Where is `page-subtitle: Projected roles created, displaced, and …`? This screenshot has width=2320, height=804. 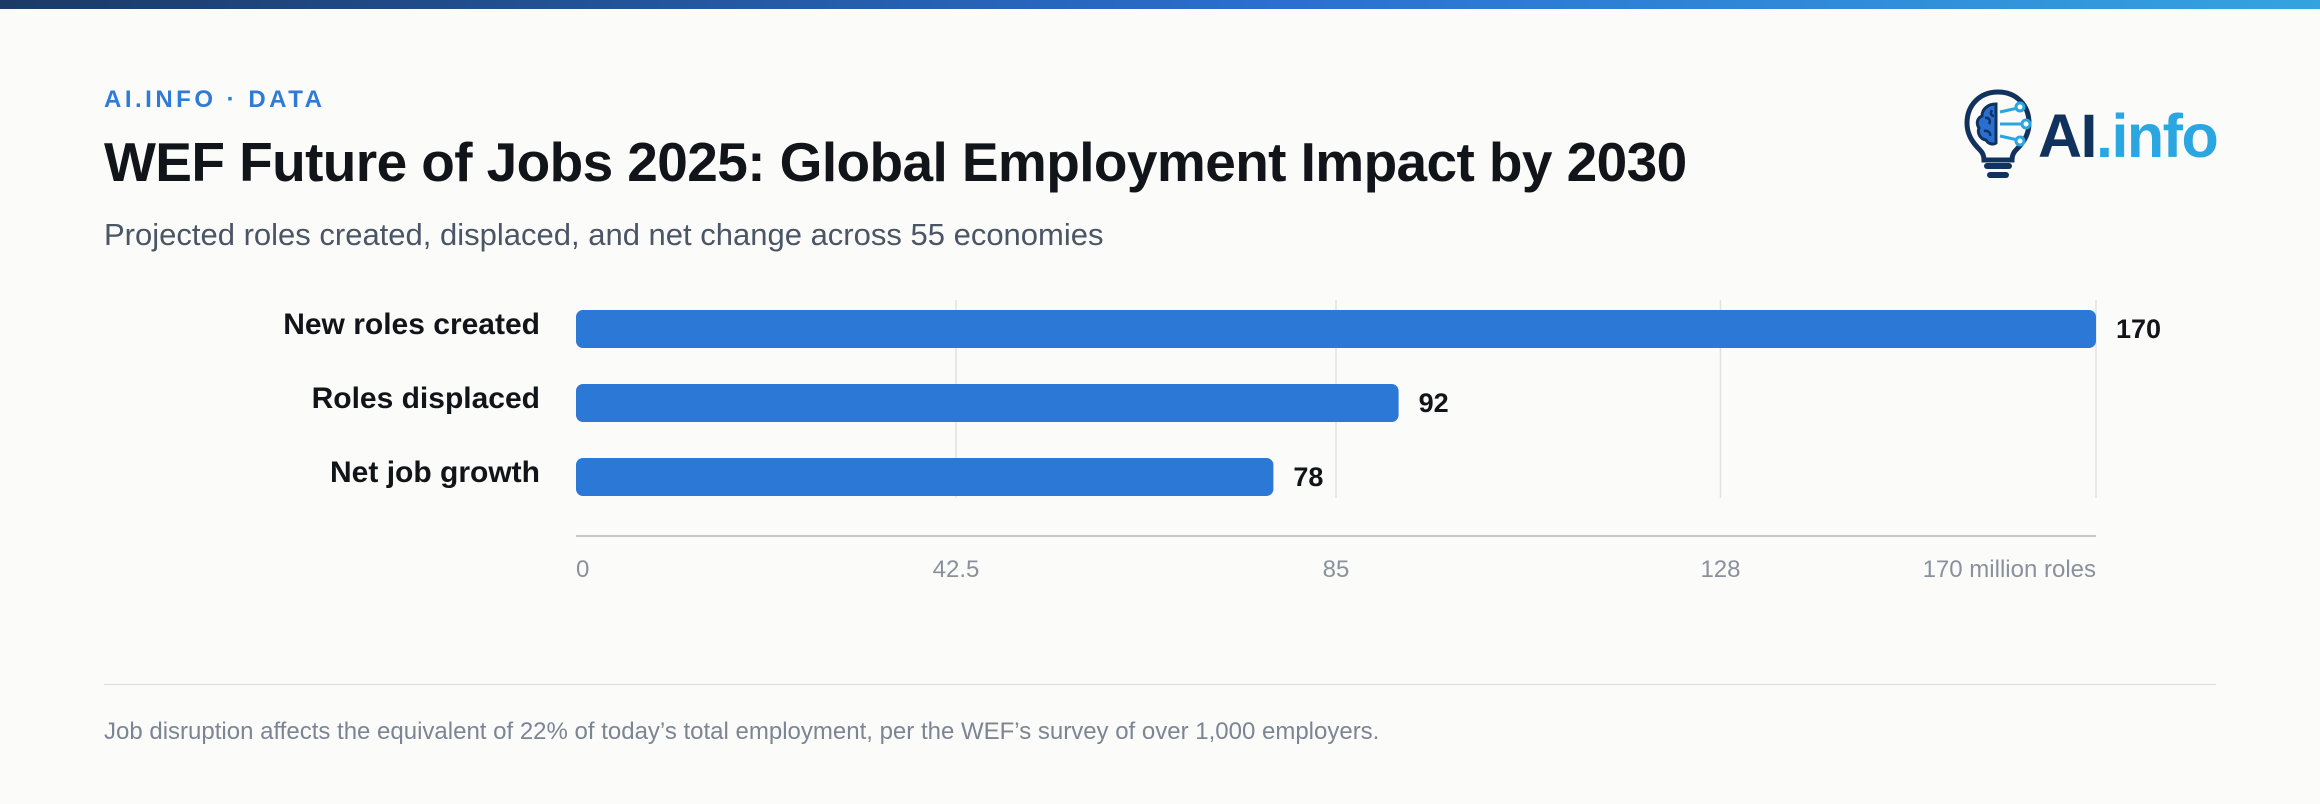
page-subtitle: Projected roles created, displaced, and … is located at coordinates (604, 234).